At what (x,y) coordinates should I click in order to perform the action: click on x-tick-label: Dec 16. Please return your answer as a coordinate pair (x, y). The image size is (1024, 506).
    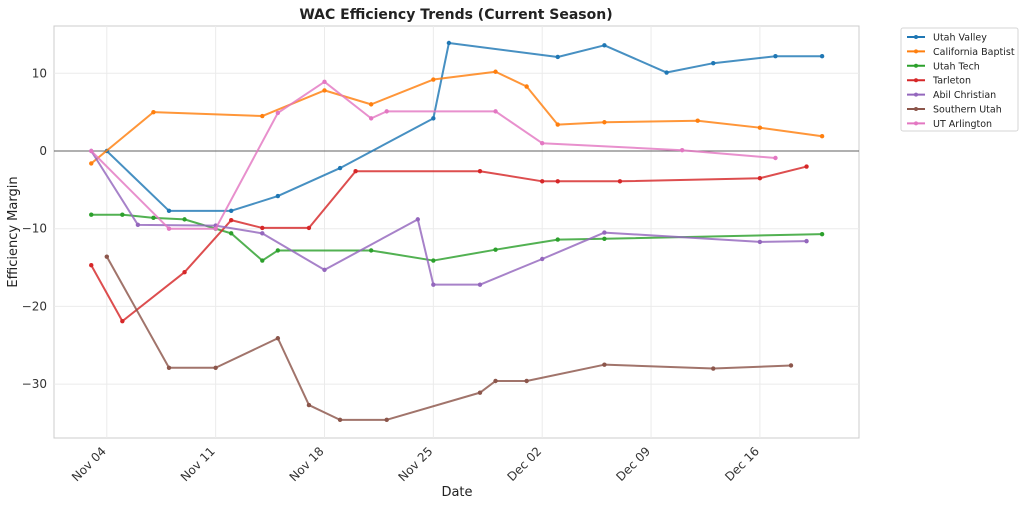
    Looking at the image, I should click on (742, 464).